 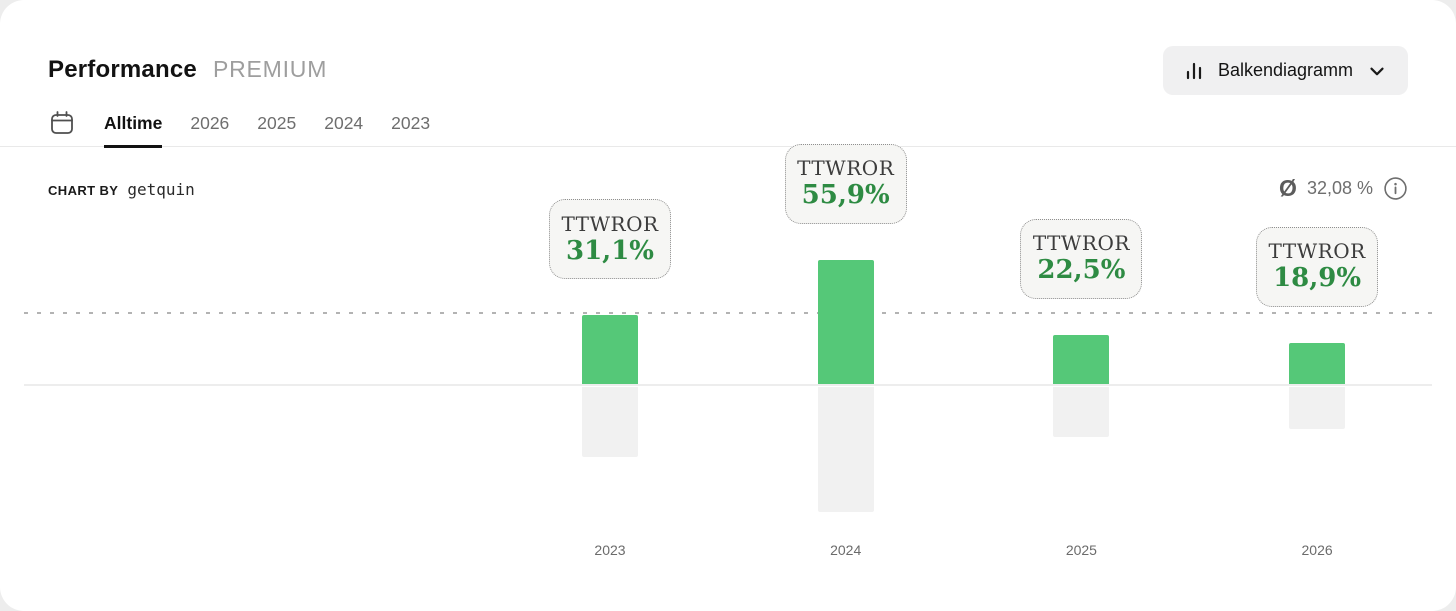 I want to click on ttwror-label-2023: TTWROR 31,1%, so click(x=610, y=239).